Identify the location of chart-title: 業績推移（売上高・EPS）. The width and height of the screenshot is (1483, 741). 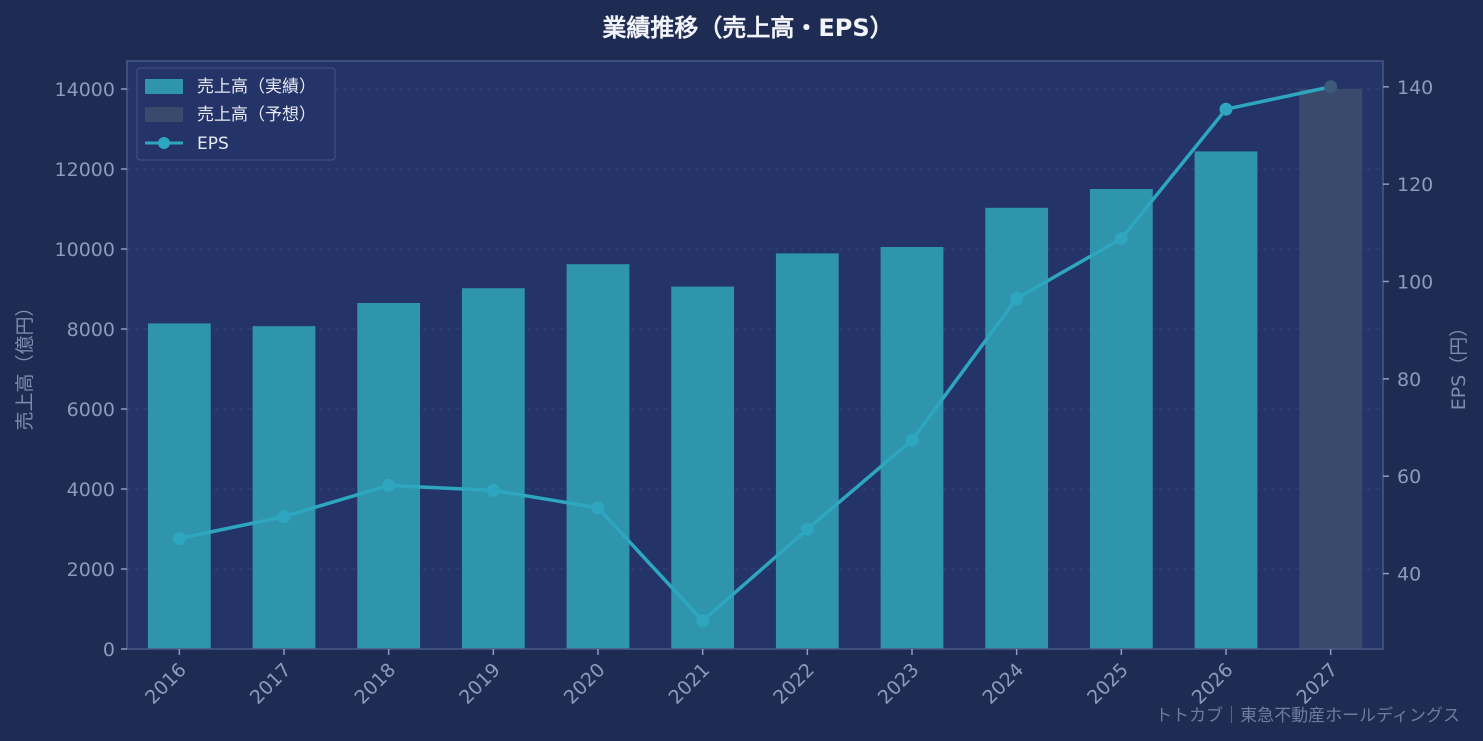
(747, 28).